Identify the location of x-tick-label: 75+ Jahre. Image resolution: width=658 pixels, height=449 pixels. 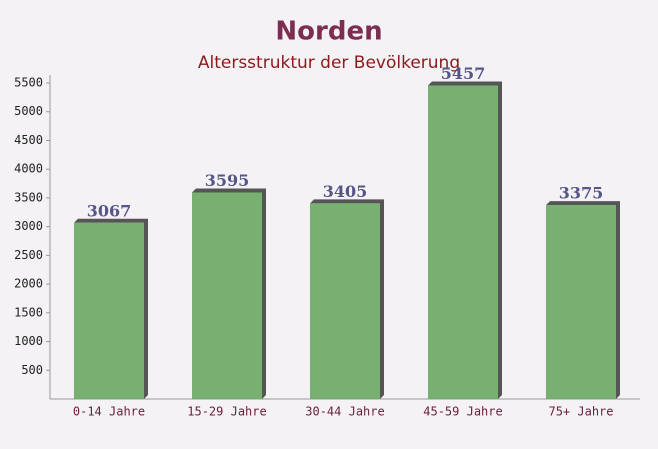
(580, 412).